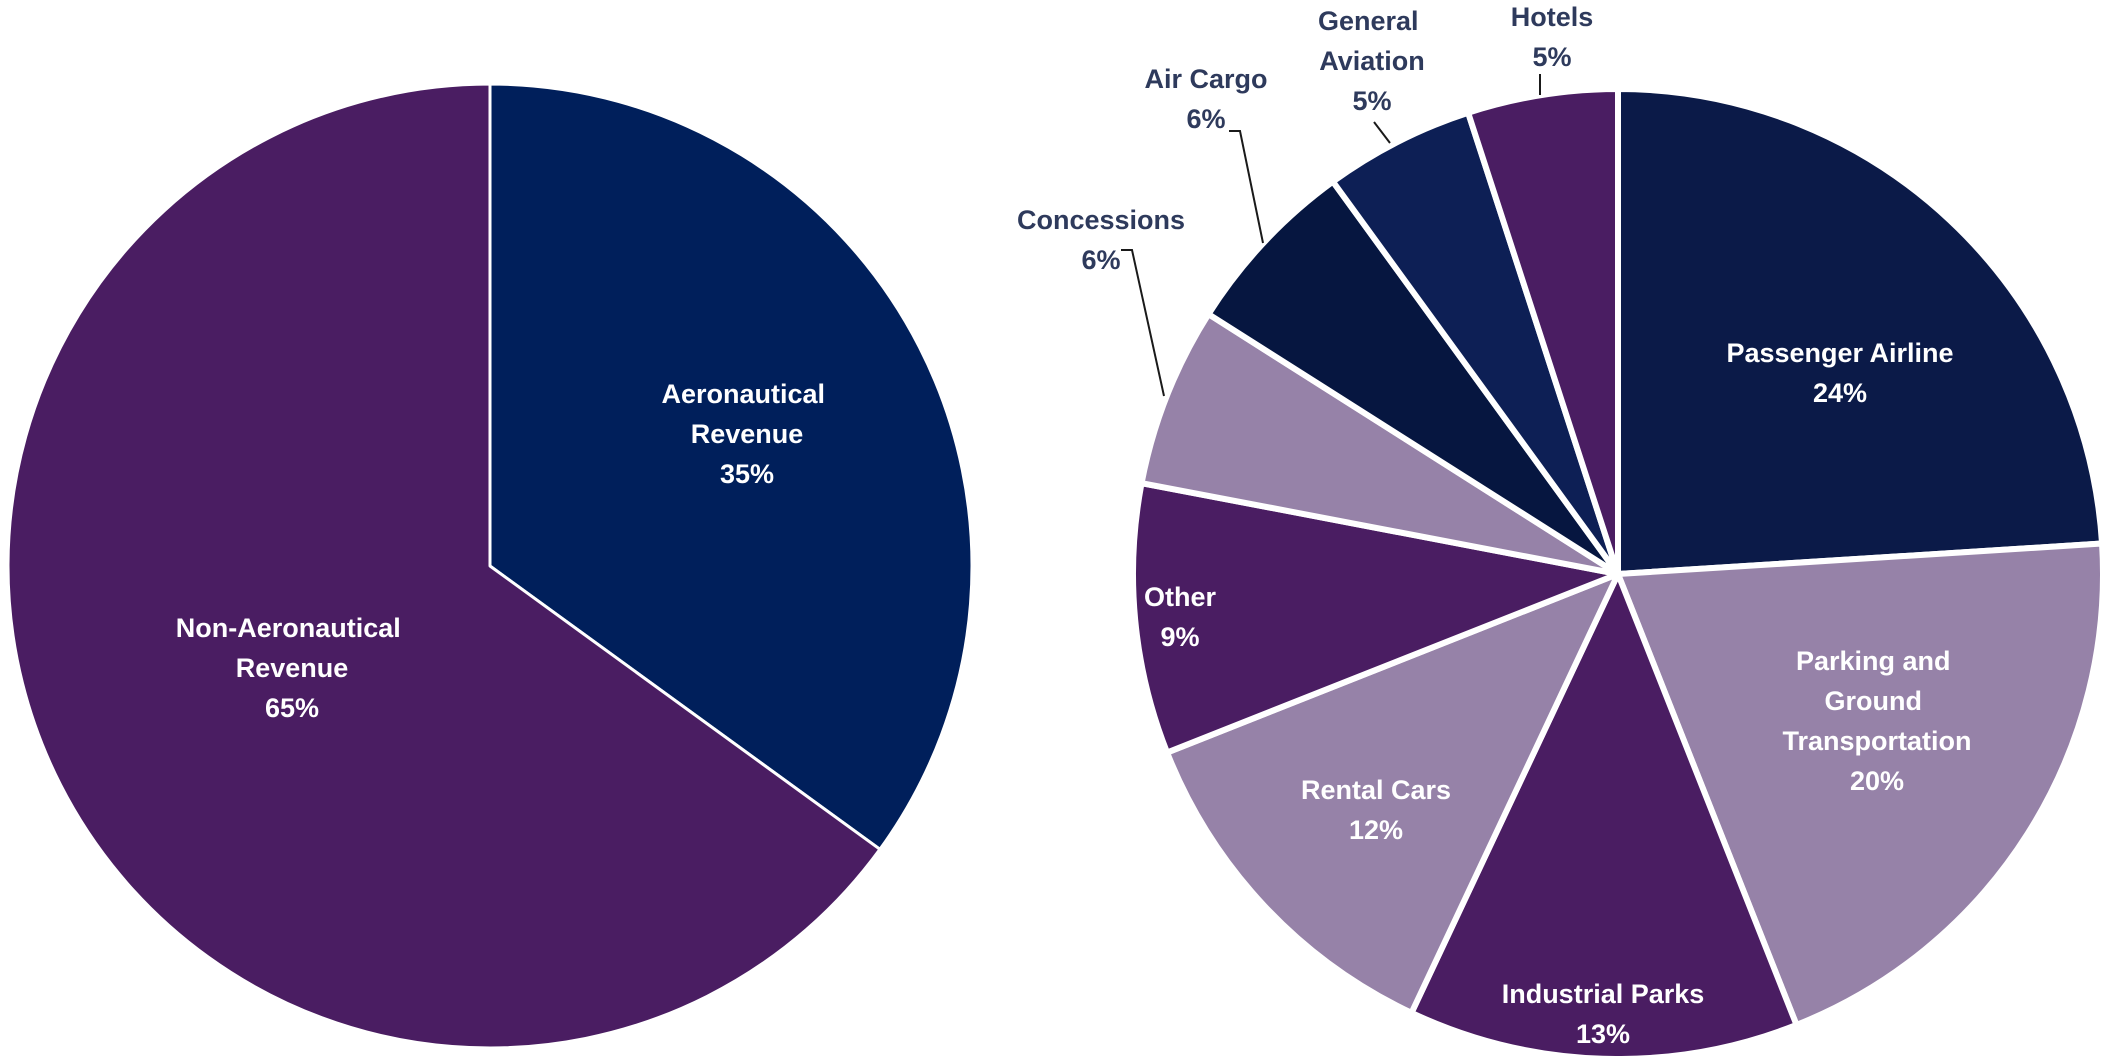 The height and width of the screenshot is (1056, 2111). Describe the element at coordinates (1372, 61) in the screenshot. I see `label-line: Aviation` at that location.